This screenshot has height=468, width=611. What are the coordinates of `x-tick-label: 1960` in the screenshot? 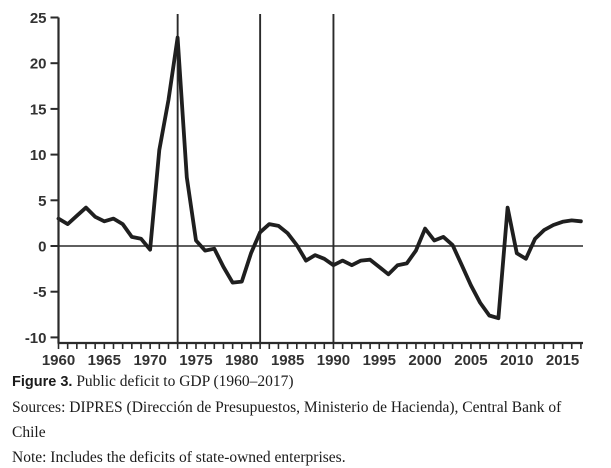 It's located at (58, 360).